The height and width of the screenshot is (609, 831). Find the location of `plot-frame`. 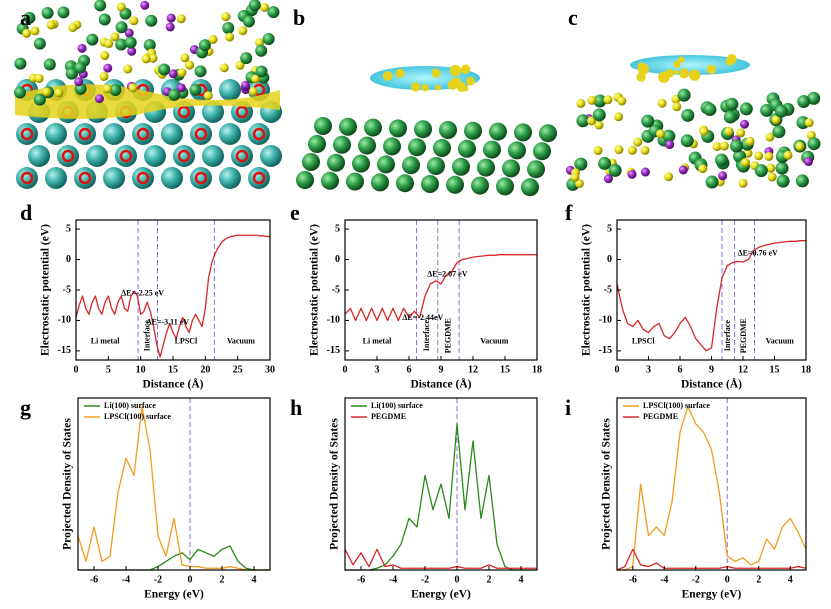

plot-frame is located at coordinates (441, 484).